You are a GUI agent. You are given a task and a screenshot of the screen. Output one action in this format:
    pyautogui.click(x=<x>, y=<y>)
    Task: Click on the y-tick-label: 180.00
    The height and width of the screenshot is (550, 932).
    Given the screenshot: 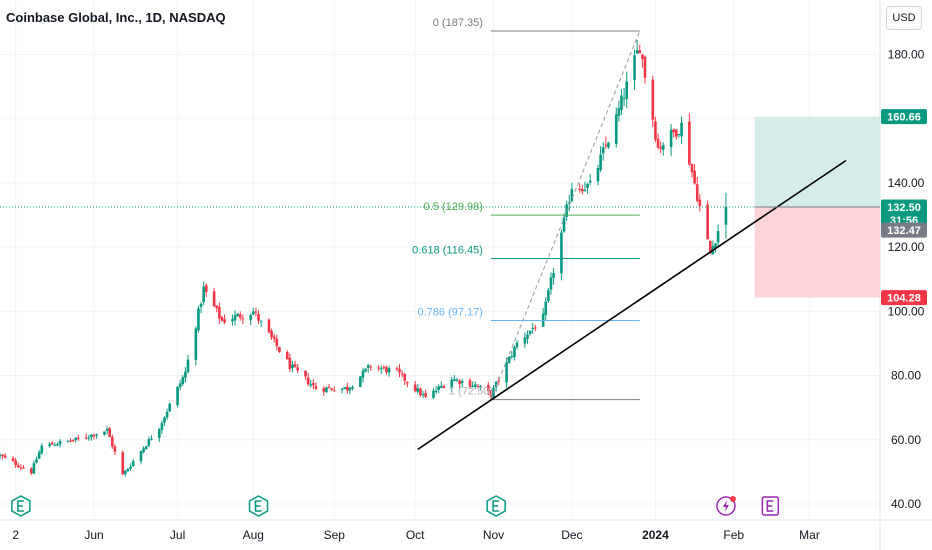 What is the action you would take?
    pyautogui.click(x=906, y=55)
    